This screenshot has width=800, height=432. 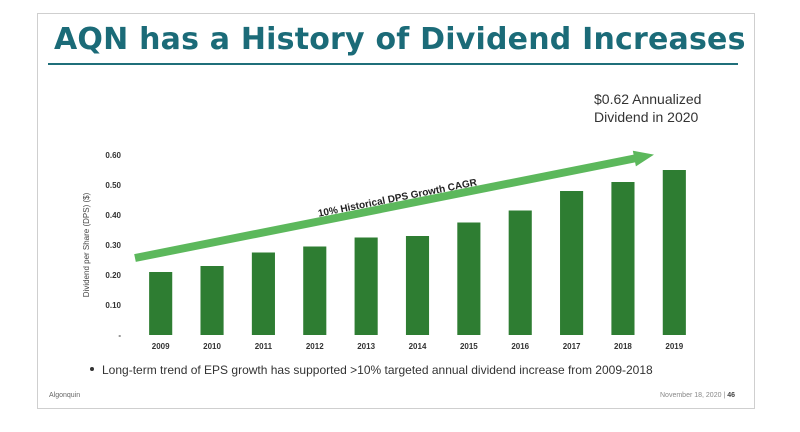 I want to click on x-tick-label: 2017, so click(x=572, y=346).